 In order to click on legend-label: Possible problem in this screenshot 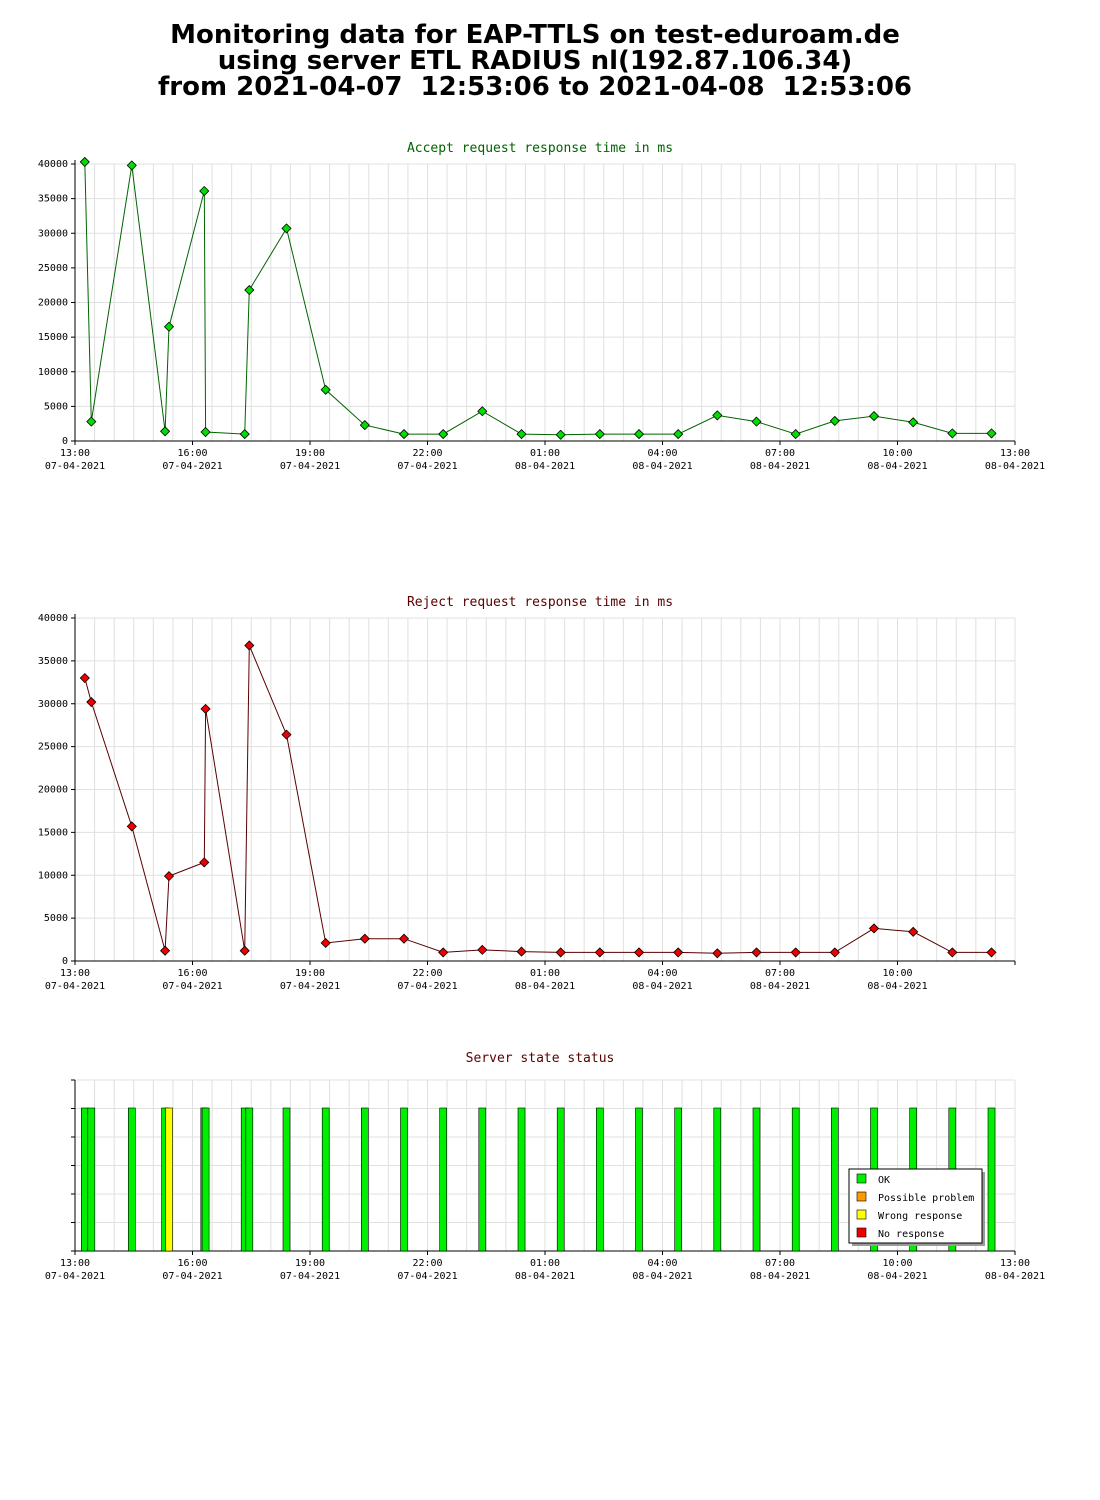, I will do `click(926, 1198)`.